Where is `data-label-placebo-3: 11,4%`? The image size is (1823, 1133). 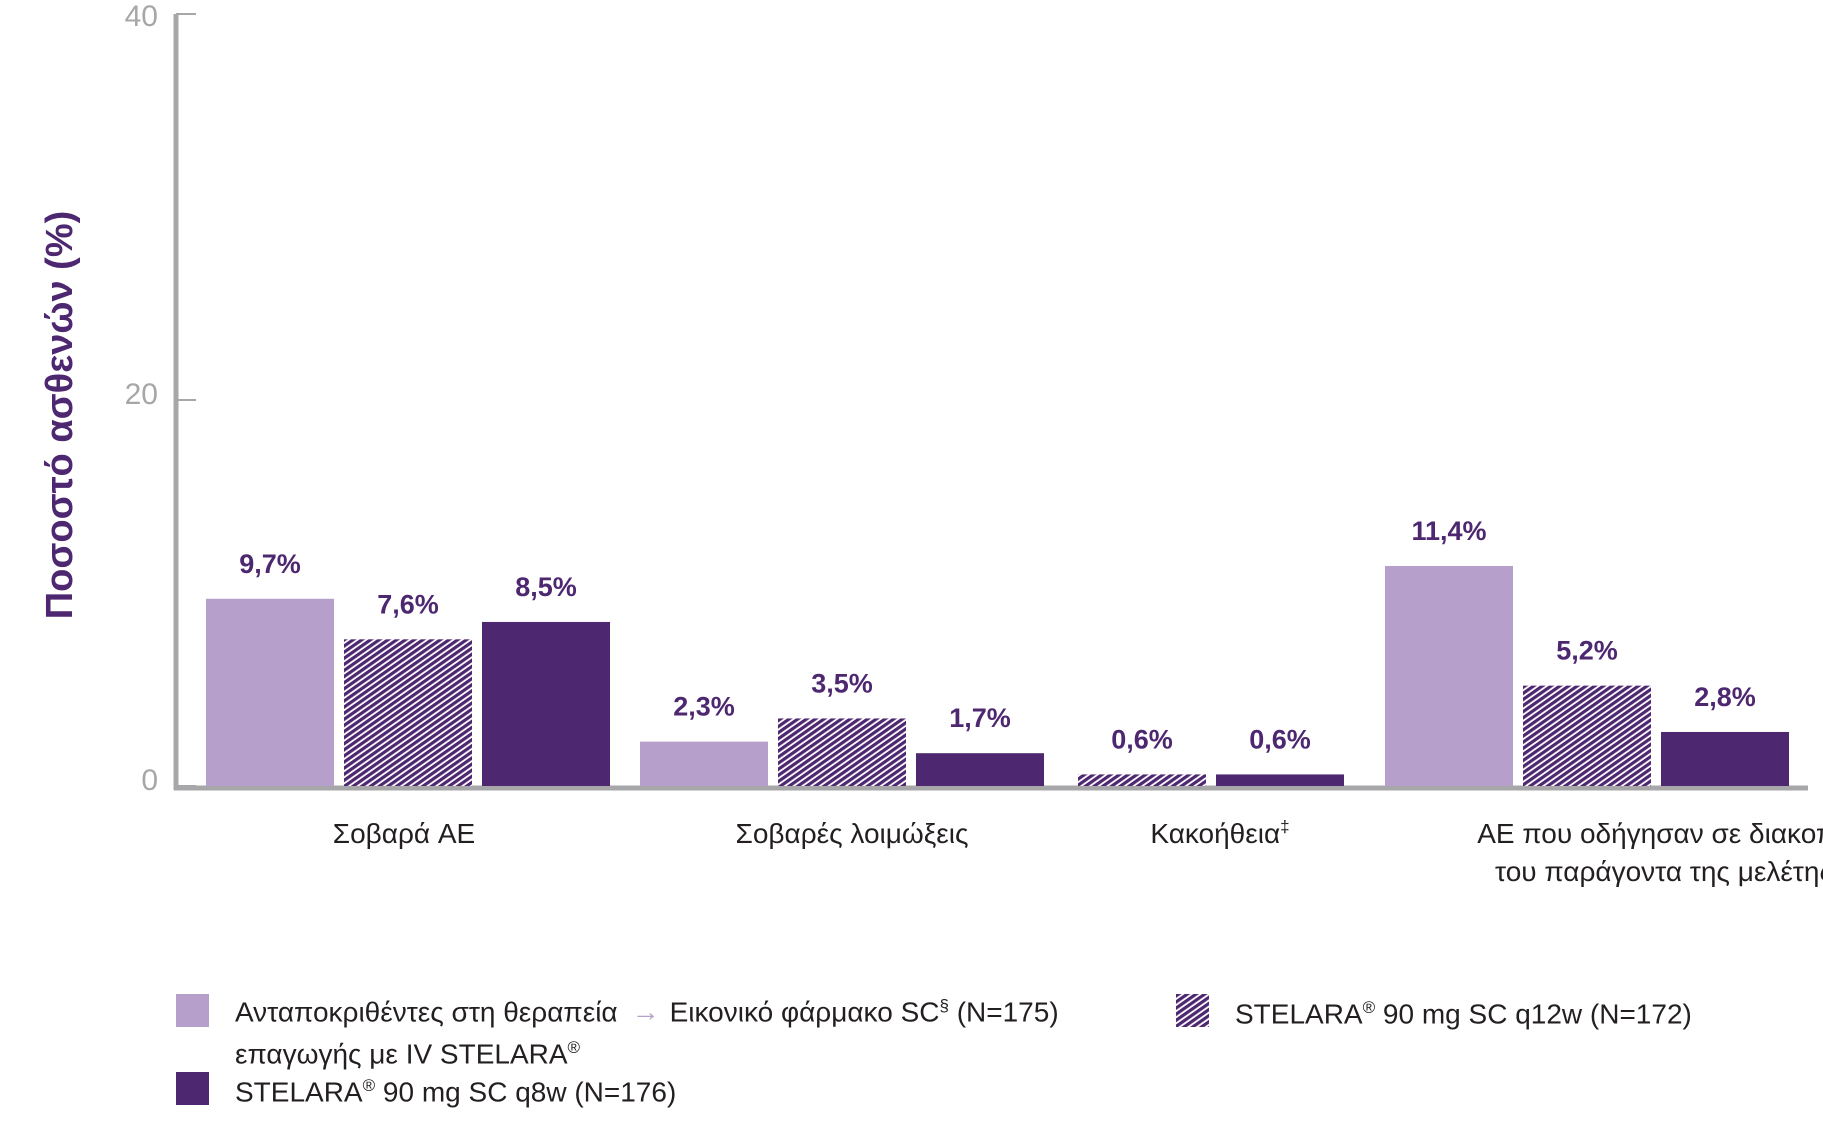 data-label-placebo-3: 11,4% is located at coordinates (1448, 531).